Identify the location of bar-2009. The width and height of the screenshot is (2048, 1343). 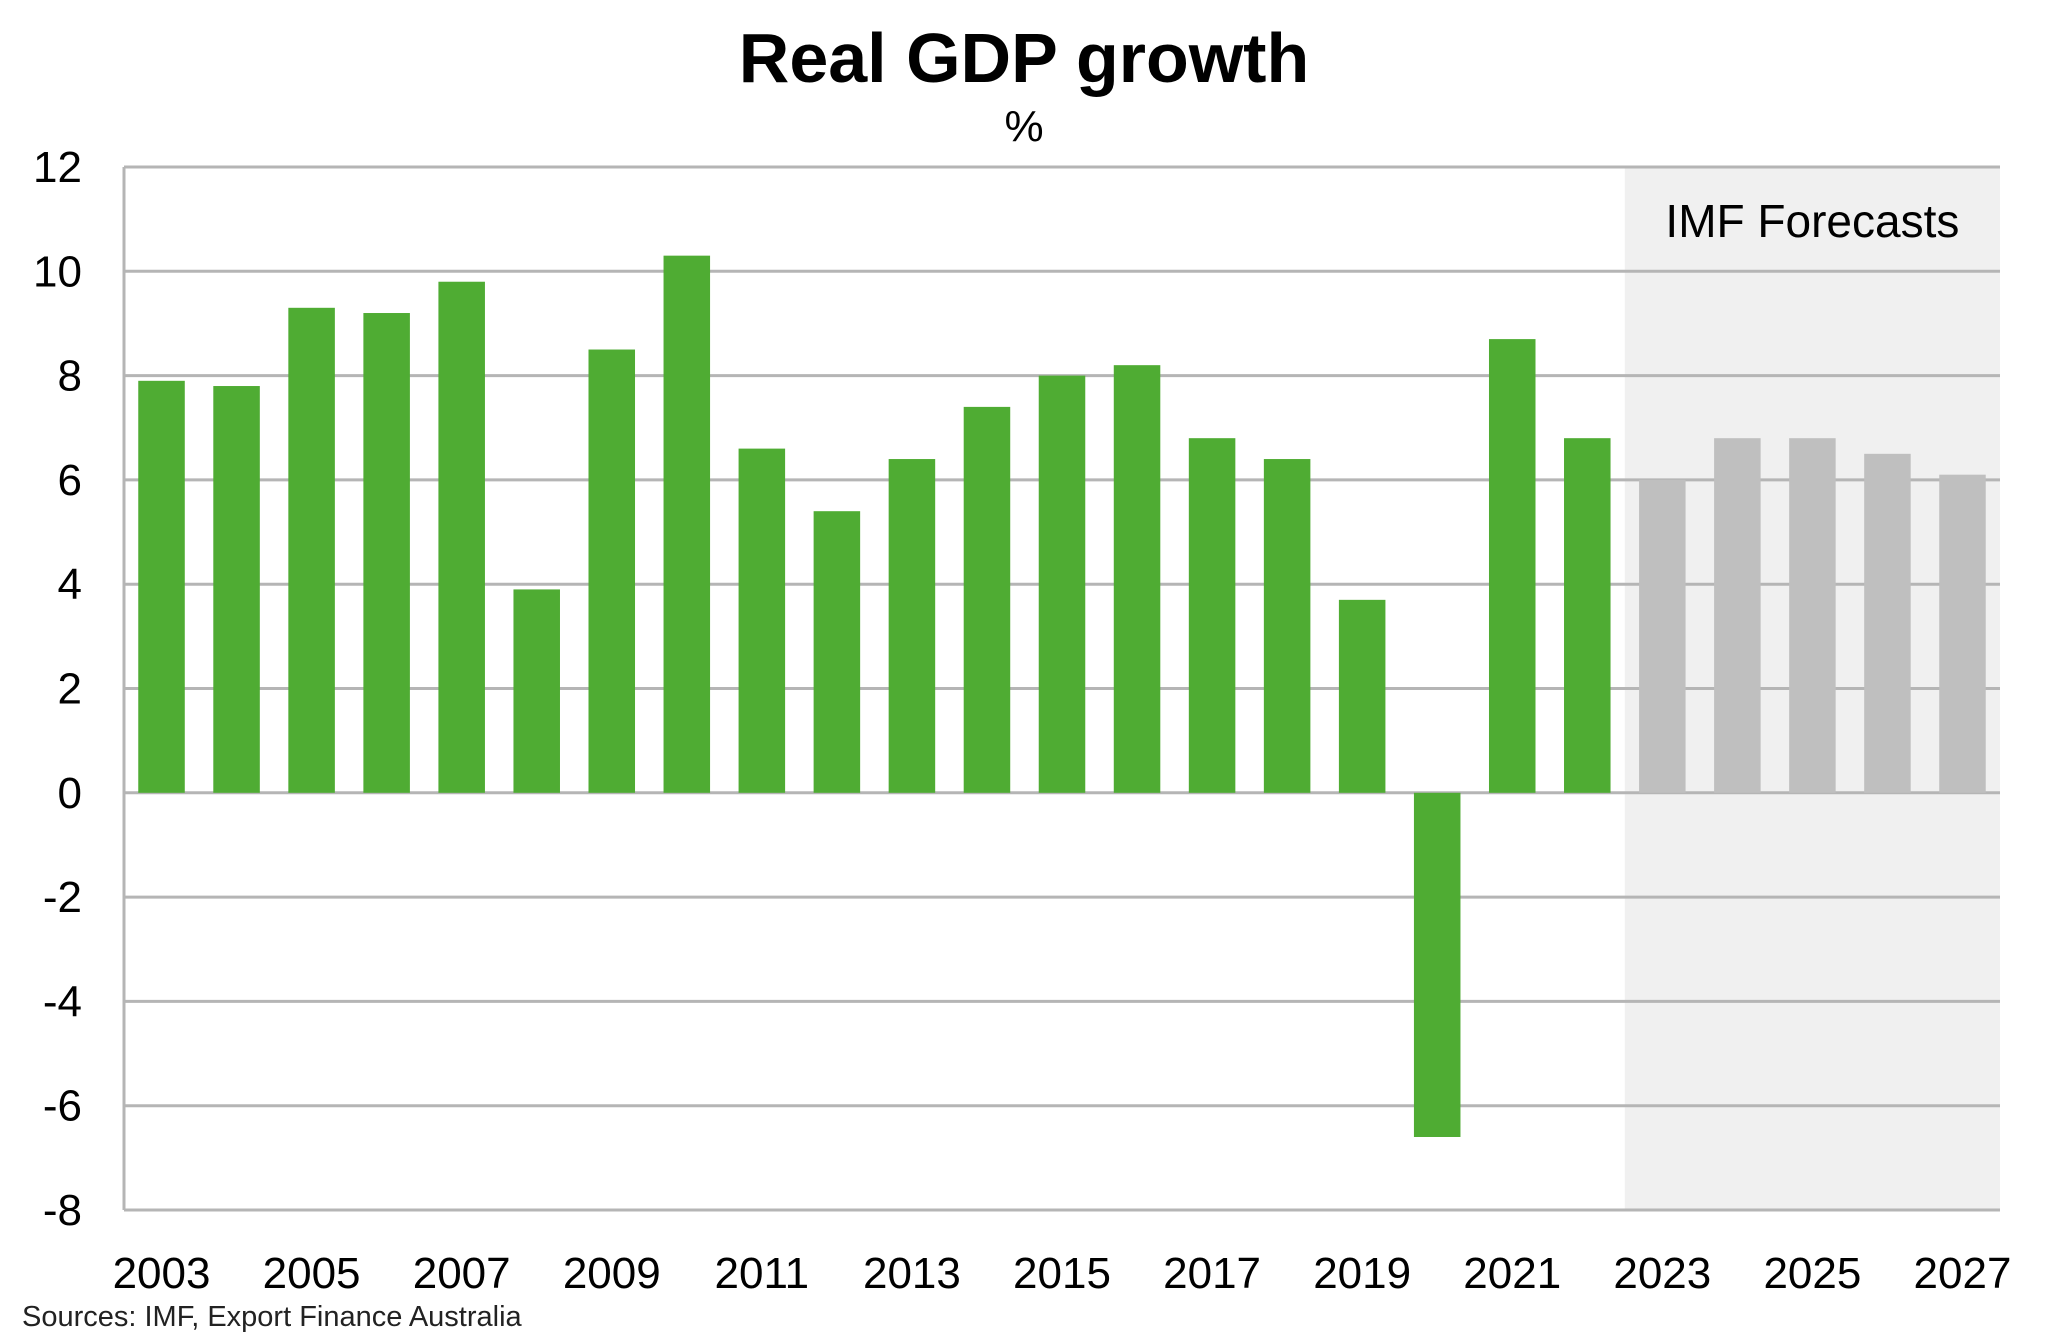
(612, 571).